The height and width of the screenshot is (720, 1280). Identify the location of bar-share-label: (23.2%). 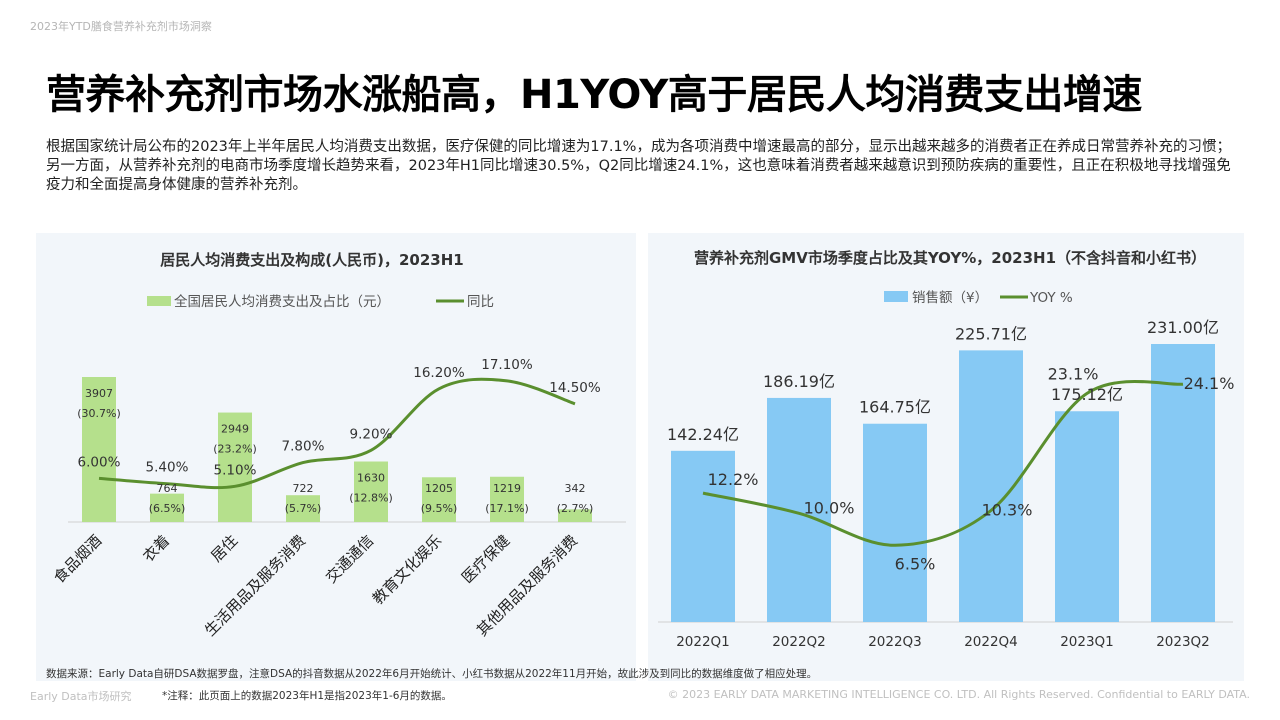
(235, 449).